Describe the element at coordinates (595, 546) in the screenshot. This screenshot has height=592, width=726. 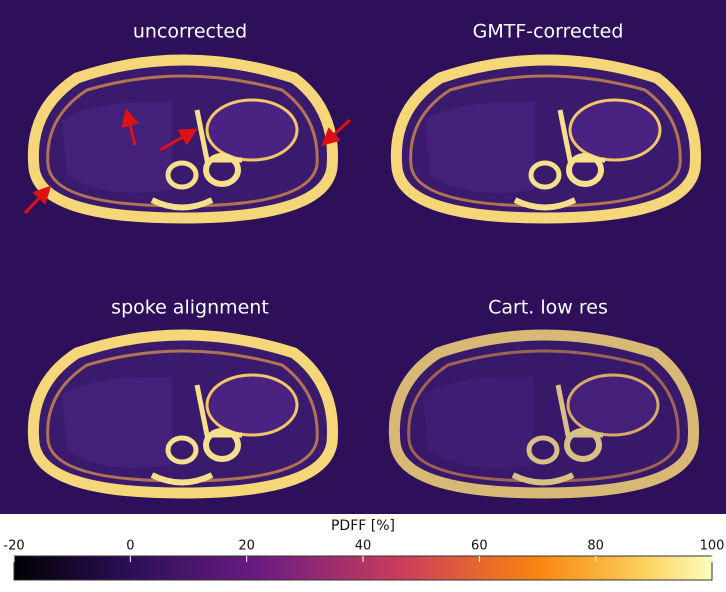
I see `tick-label: 80` at that location.